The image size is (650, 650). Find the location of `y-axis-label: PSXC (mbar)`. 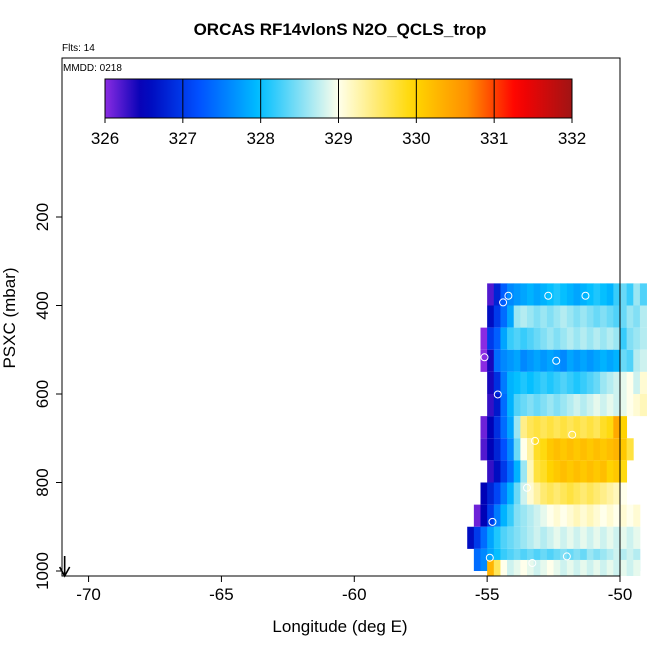

y-axis-label: PSXC (mbar) is located at coordinates (9, 317).